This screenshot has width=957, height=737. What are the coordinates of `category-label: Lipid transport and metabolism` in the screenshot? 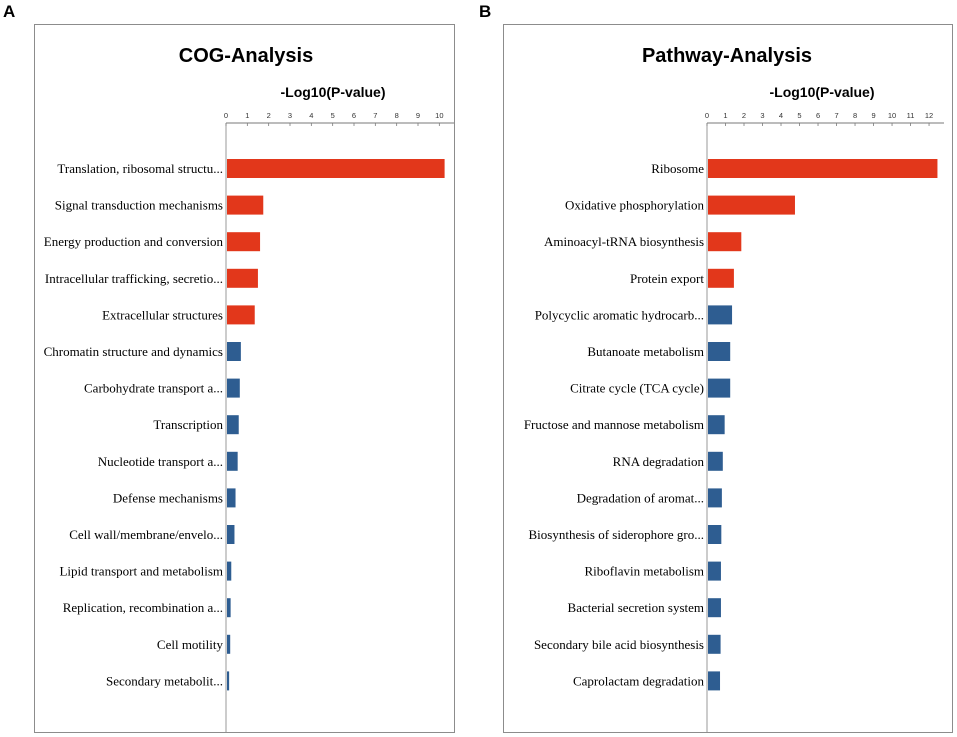 It's located at (141, 571).